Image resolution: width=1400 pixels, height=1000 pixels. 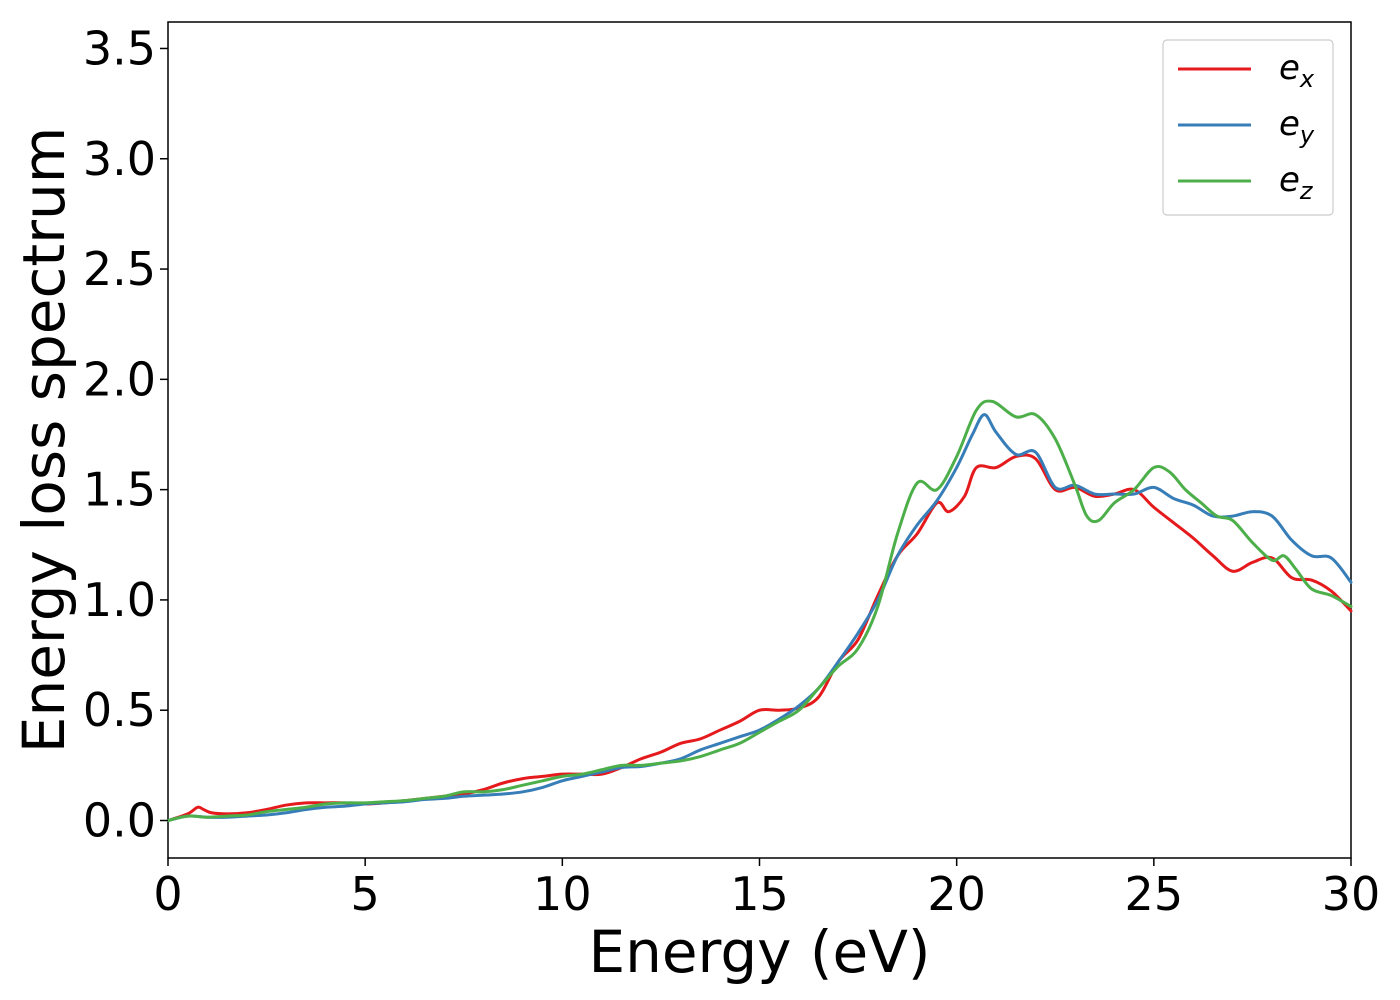 What do you see at coordinates (562, 894) in the screenshot?
I see `x-tick-label: 10` at bounding box center [562, 894].